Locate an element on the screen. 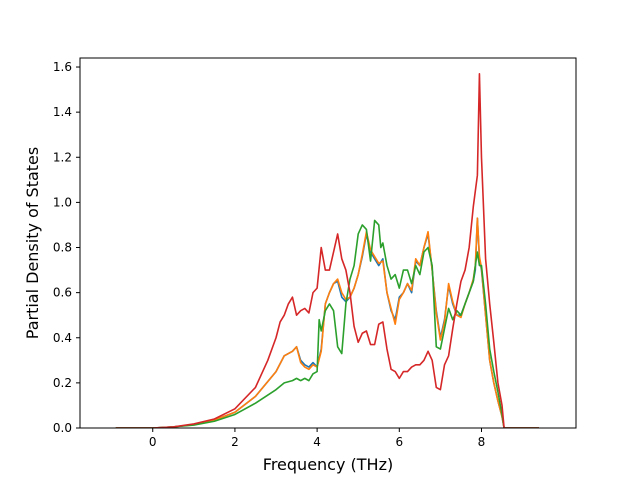 The image size is (640, 480). y-tick-label: 0.4 is located at coordinates (62, 338).